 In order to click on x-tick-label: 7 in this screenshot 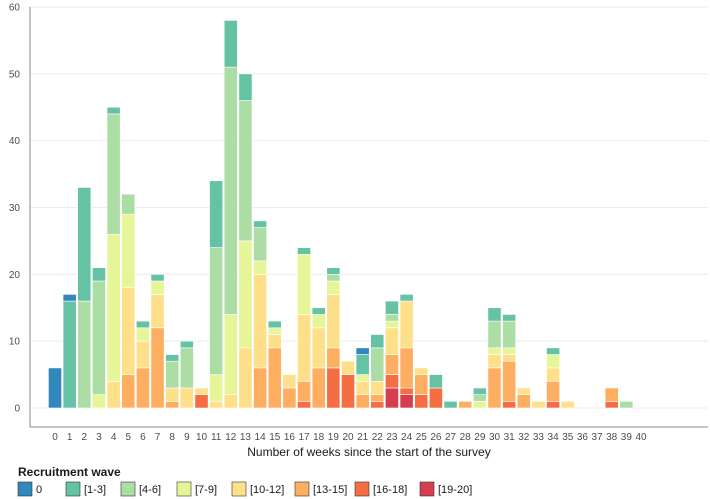, I will do `click(158, 437)`.